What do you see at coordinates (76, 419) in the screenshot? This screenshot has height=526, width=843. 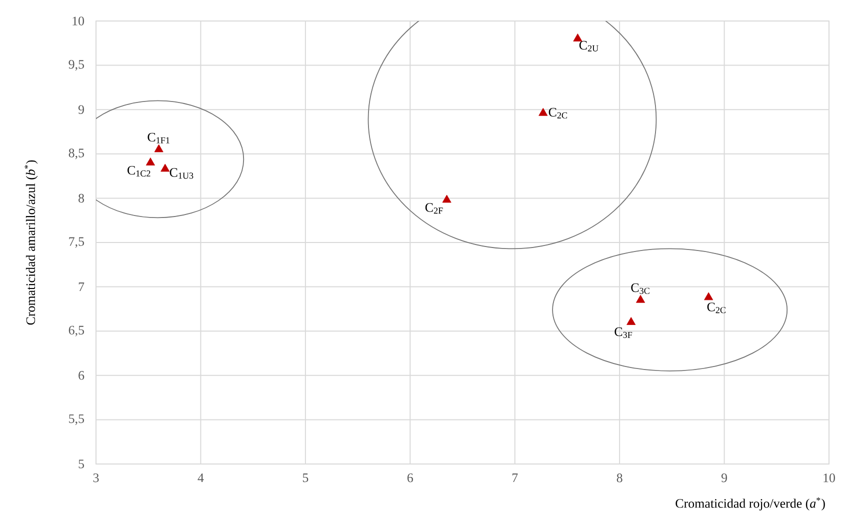 I see `y-tick-label: 5,5` at bounding box center [76, 419].